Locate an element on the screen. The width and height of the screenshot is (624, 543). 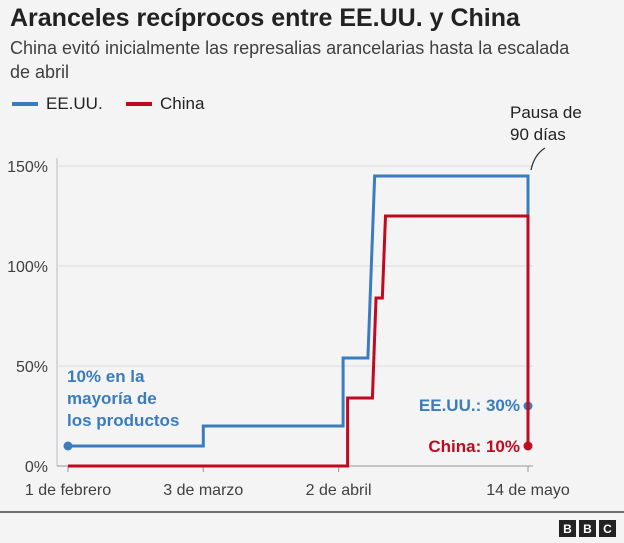
x-tick-label: 2 de abril is located at coordinates (339, 490).